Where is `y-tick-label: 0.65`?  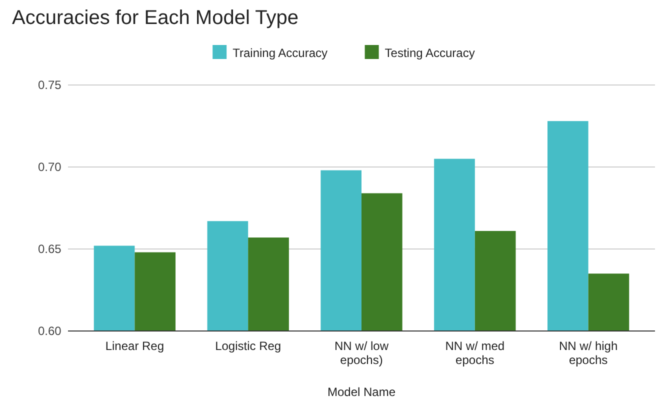 y-tick-label: 0.65 is located at coordinates (50, 249).